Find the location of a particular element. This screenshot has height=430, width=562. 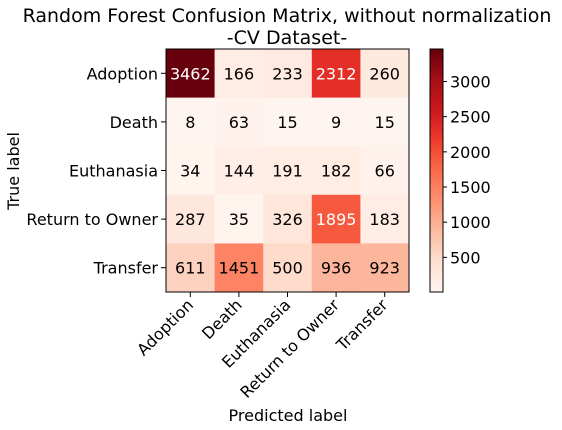

cell-value-label: 2312 is located at coordinates (336, 73).